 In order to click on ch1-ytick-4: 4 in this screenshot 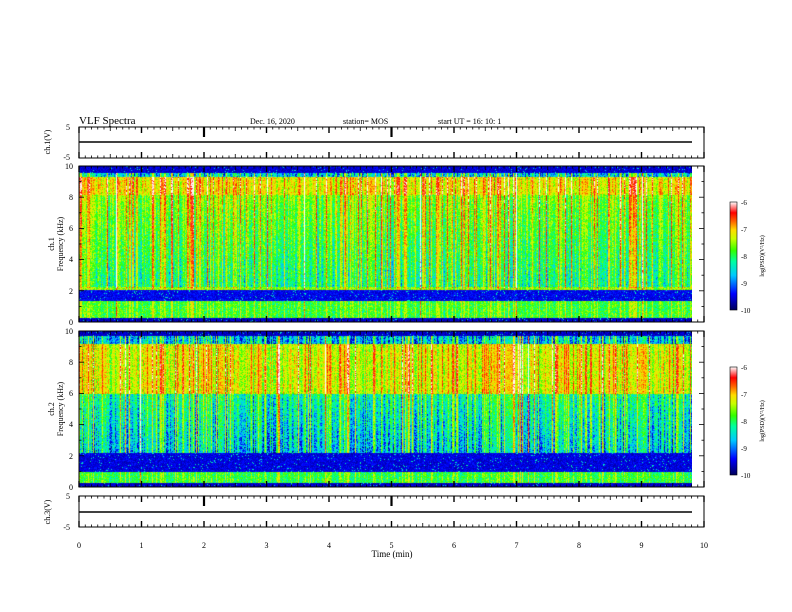, I will do `click(71, 259)`.